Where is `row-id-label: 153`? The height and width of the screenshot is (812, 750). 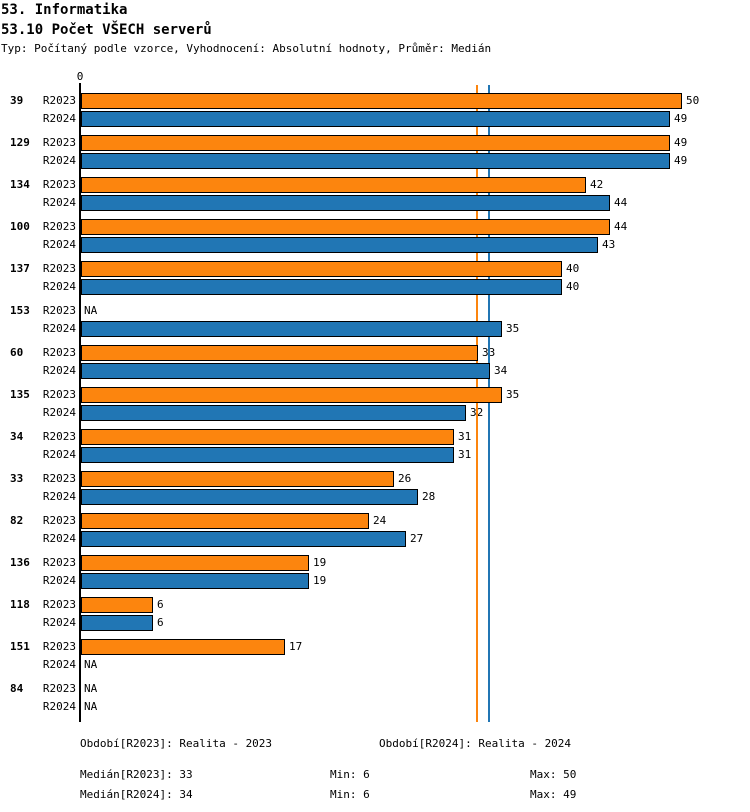 row-id-label: 153 is located at coordinates (20, 310).